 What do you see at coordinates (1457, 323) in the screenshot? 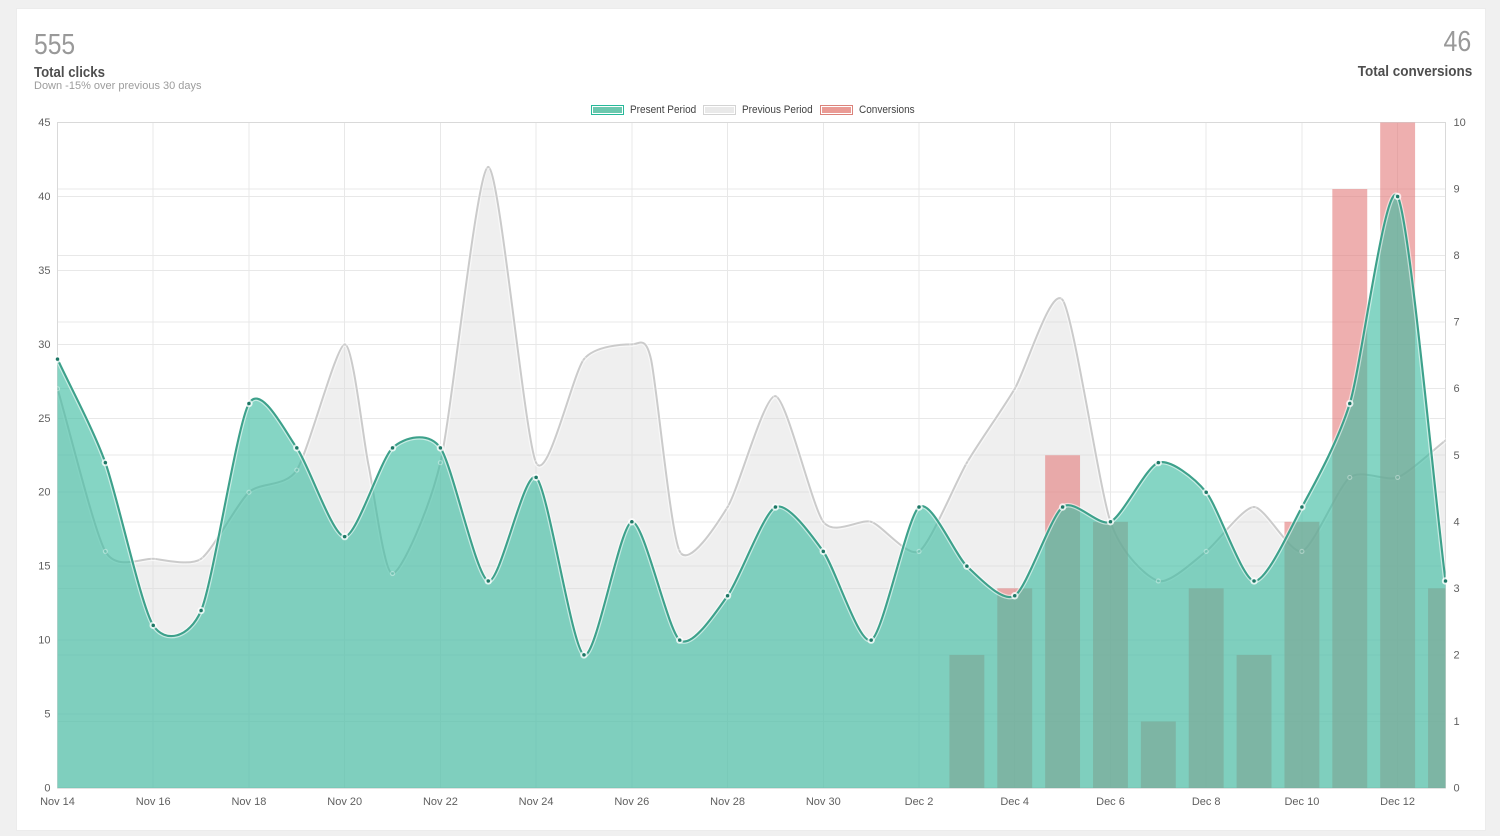
I see `svg-text: 7` at bounding box center [1457, 323].